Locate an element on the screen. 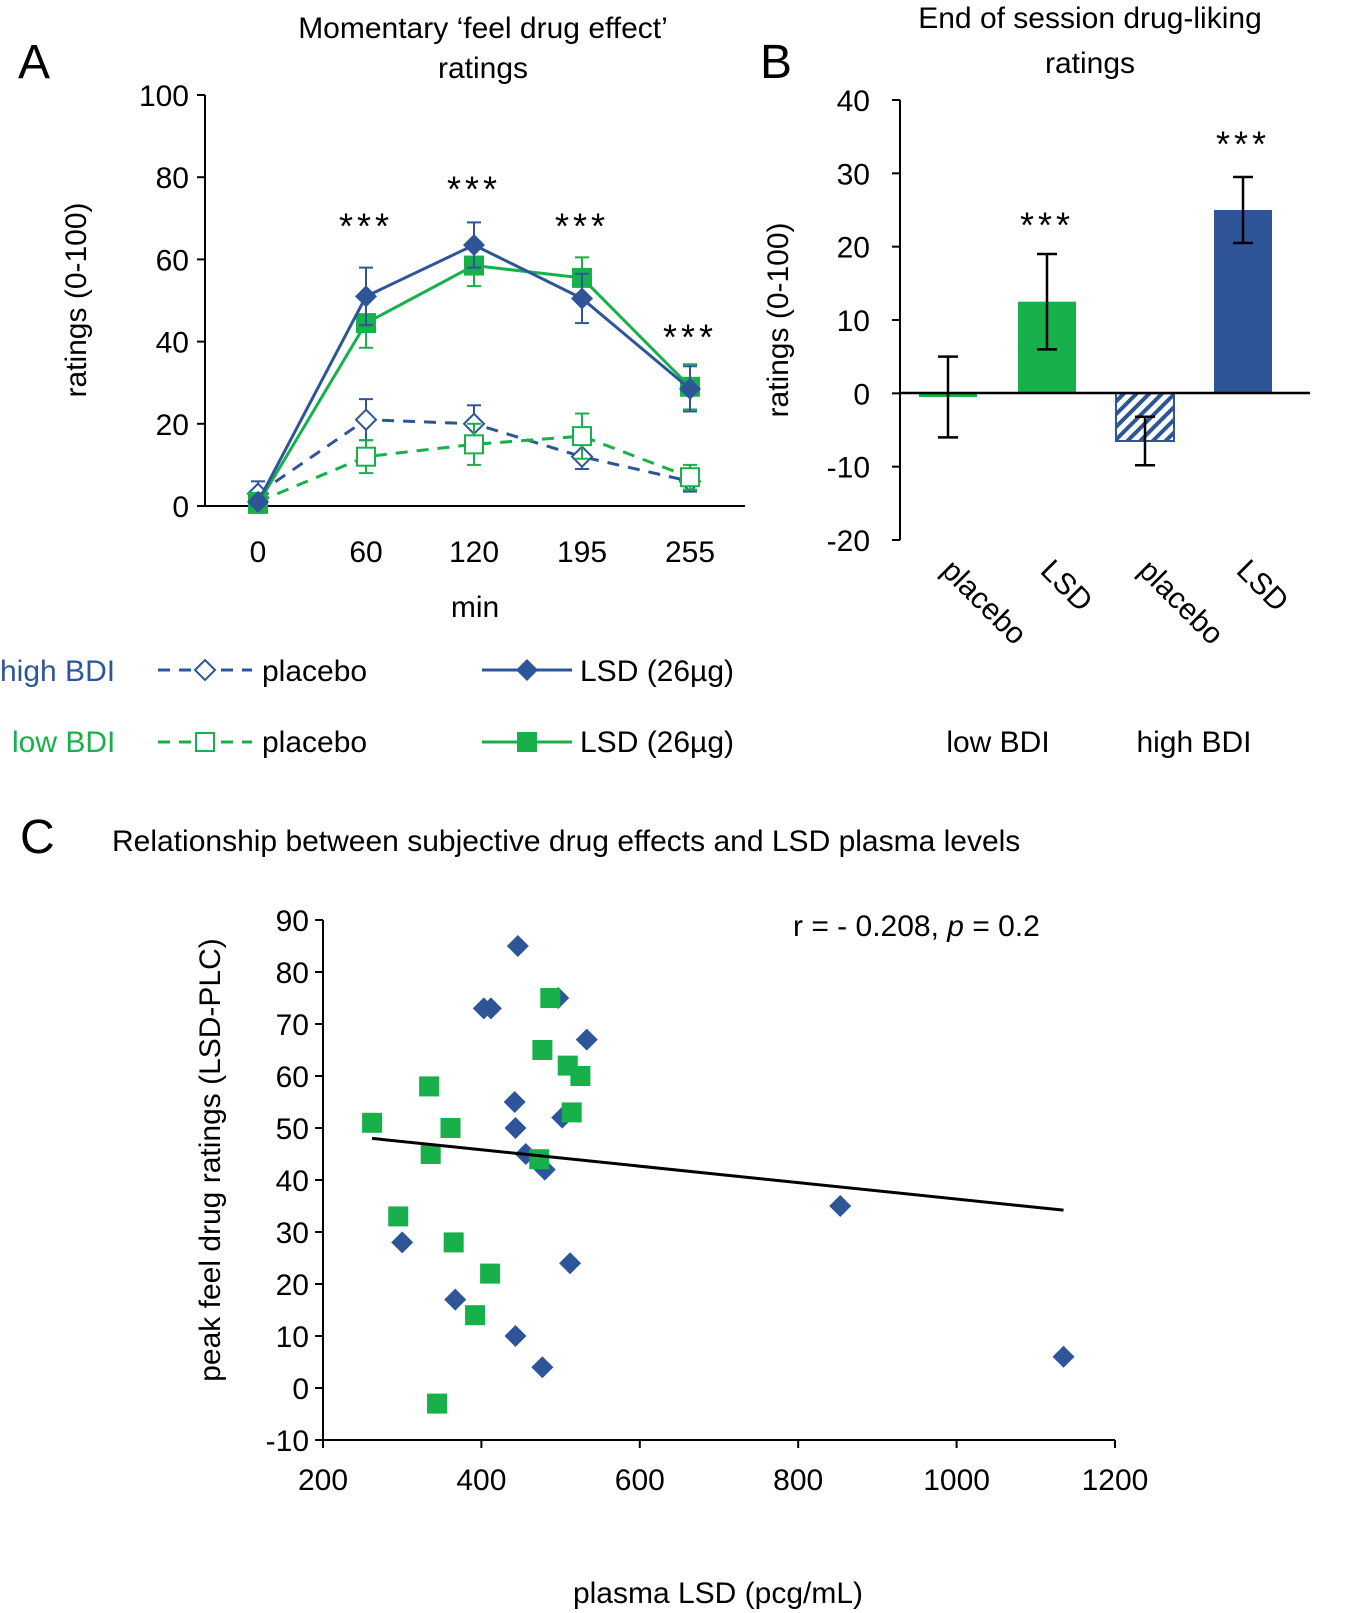 The width and height of the screenshot is (1350, 1613). legend-low-placebo-text: placebo is located at coordinates (314, 742).